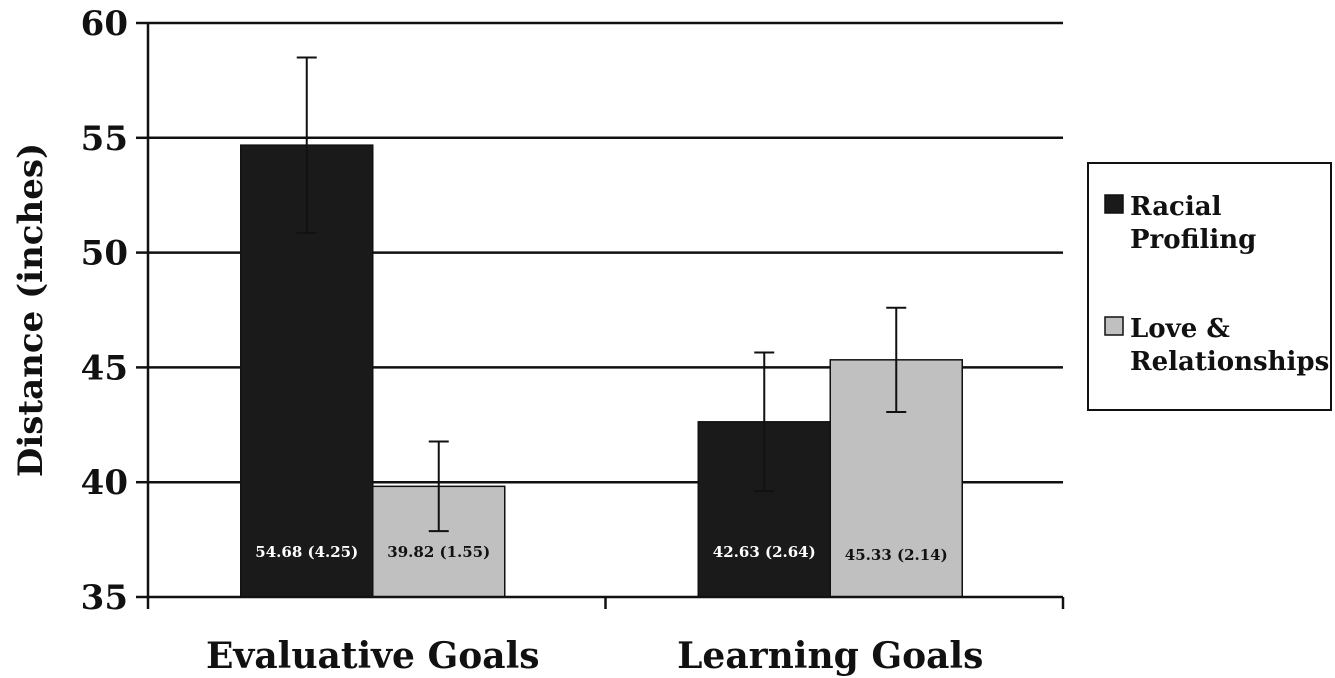 The width and height of the screenshot is (1335, 678). Describe the element at coordinates (104, 139) in the screenshot. I see `y-tick-label: 55` at that location.